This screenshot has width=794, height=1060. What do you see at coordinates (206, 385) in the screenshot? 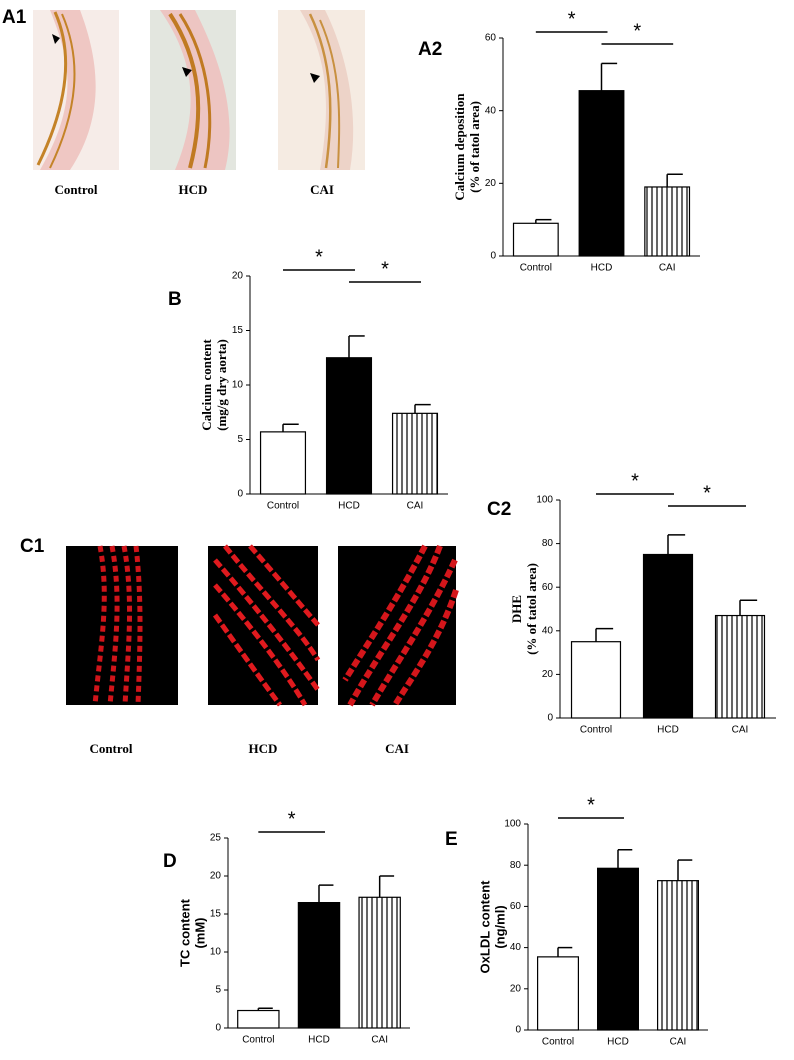
I see `y-axis-label: Calcium content` at bounding box center [206, 385].